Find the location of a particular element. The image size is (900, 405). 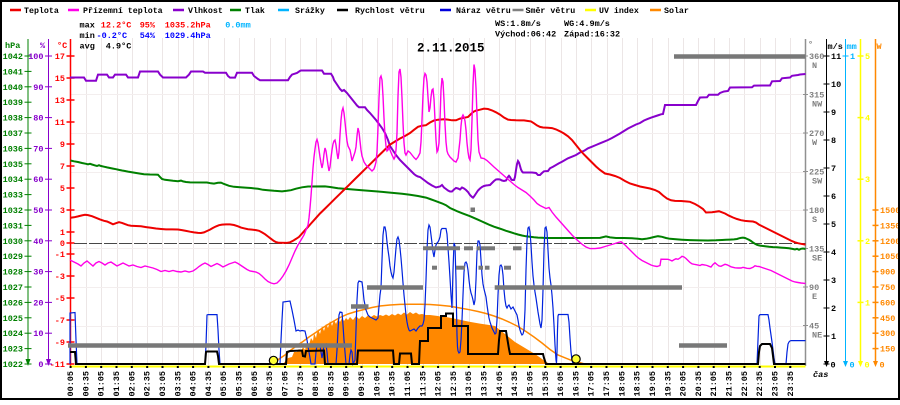

svg-text: 22:35 is located at coordinates (760, 384).